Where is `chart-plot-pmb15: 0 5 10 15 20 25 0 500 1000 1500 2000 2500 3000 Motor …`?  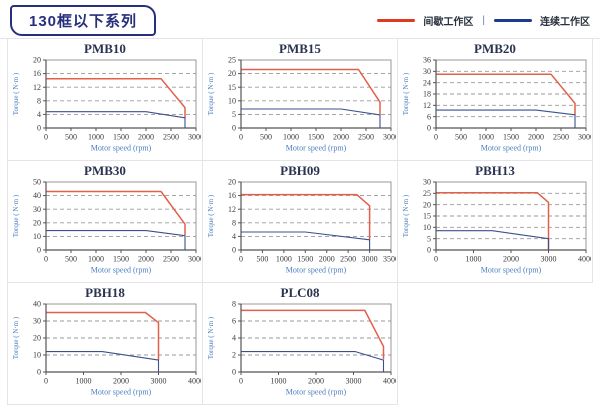 chart-plot-pmb15: 0 5 10 15 20 25 0 500 1000 1500 2000 2500 3000 Motor … is located at coordinates (301, 104).